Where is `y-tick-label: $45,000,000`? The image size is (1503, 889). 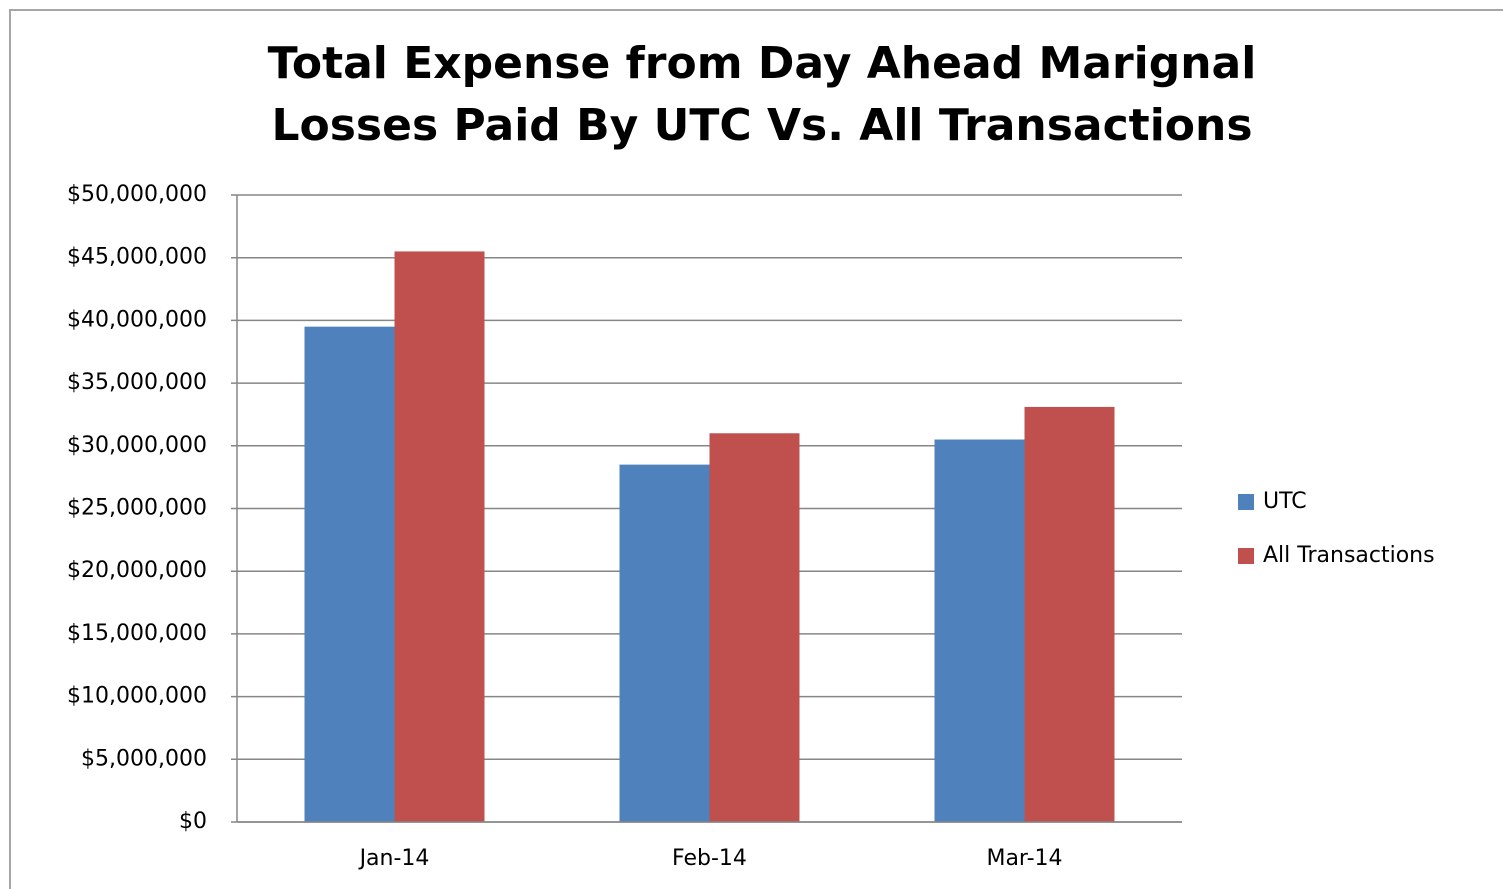
y-tick-label: $45,000,000 is located at coordinates (137, 257).